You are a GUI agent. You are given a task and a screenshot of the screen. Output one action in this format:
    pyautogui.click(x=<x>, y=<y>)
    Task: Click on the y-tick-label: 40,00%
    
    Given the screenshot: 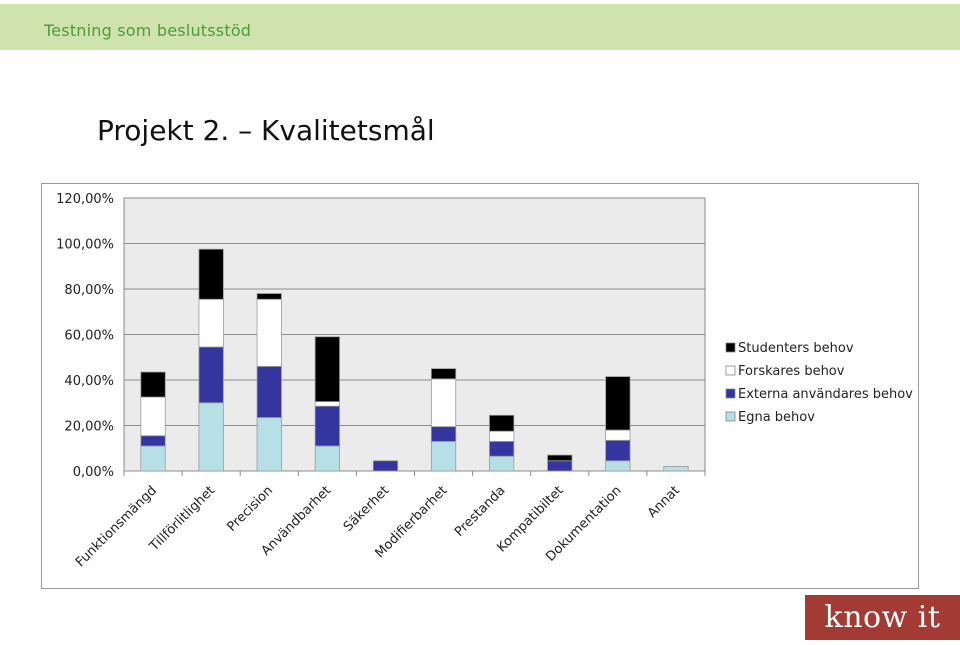 What is the action you would take?
    pyautogui.click(x=89, y=381)
    